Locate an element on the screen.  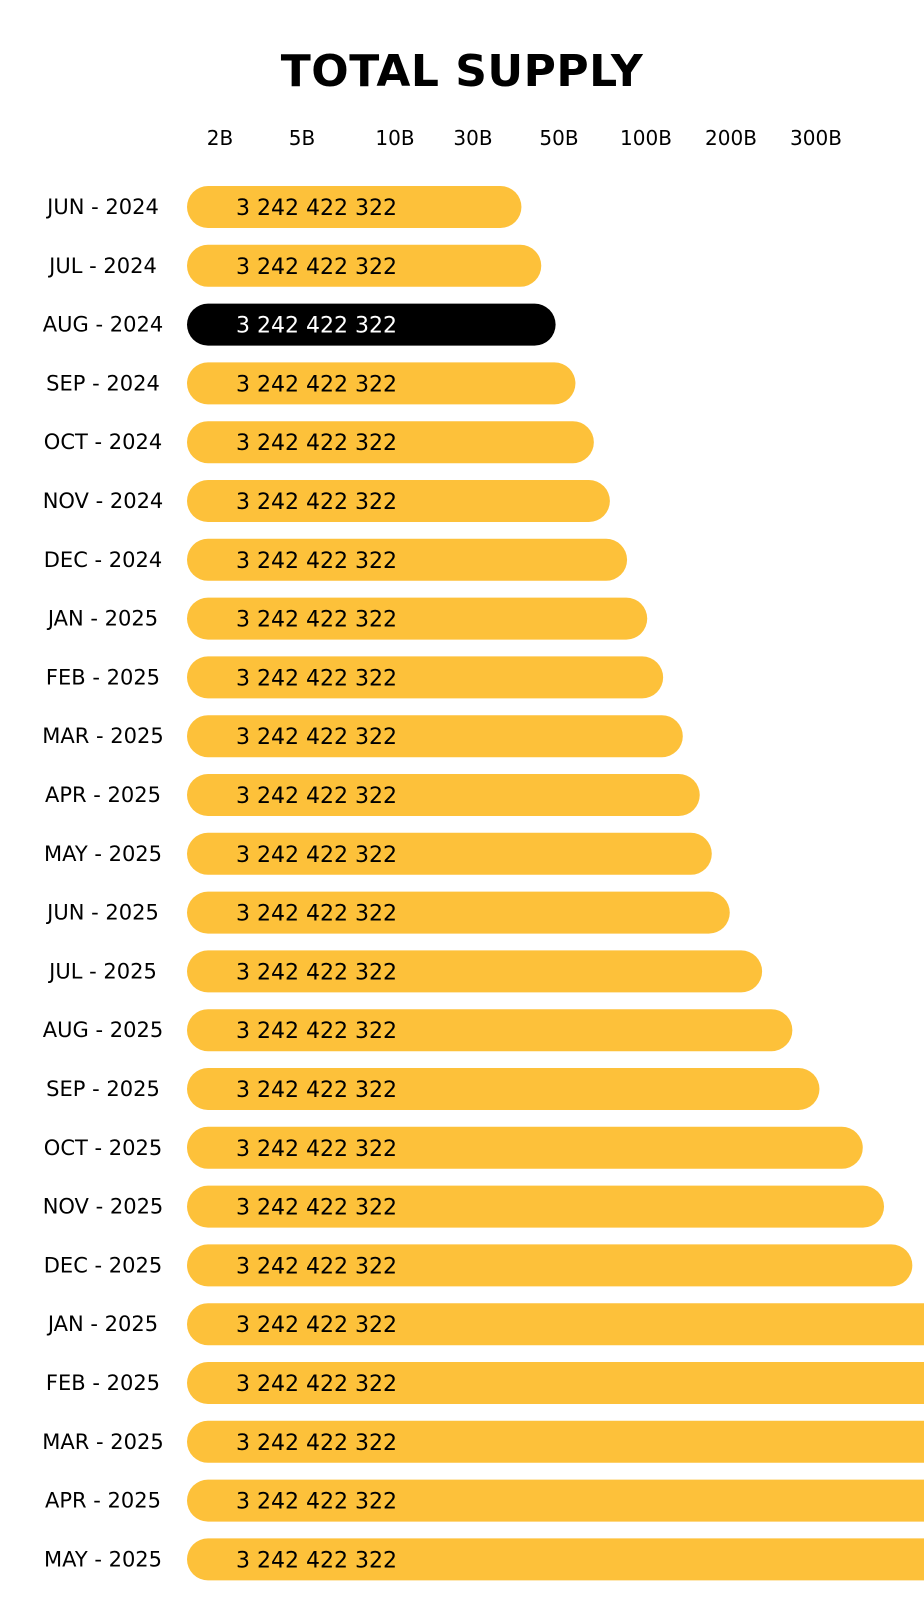
x-axis-ticks: 2B 5B 10B 30B 50B 100B 200B 300B is located at coordinates (524, 138).